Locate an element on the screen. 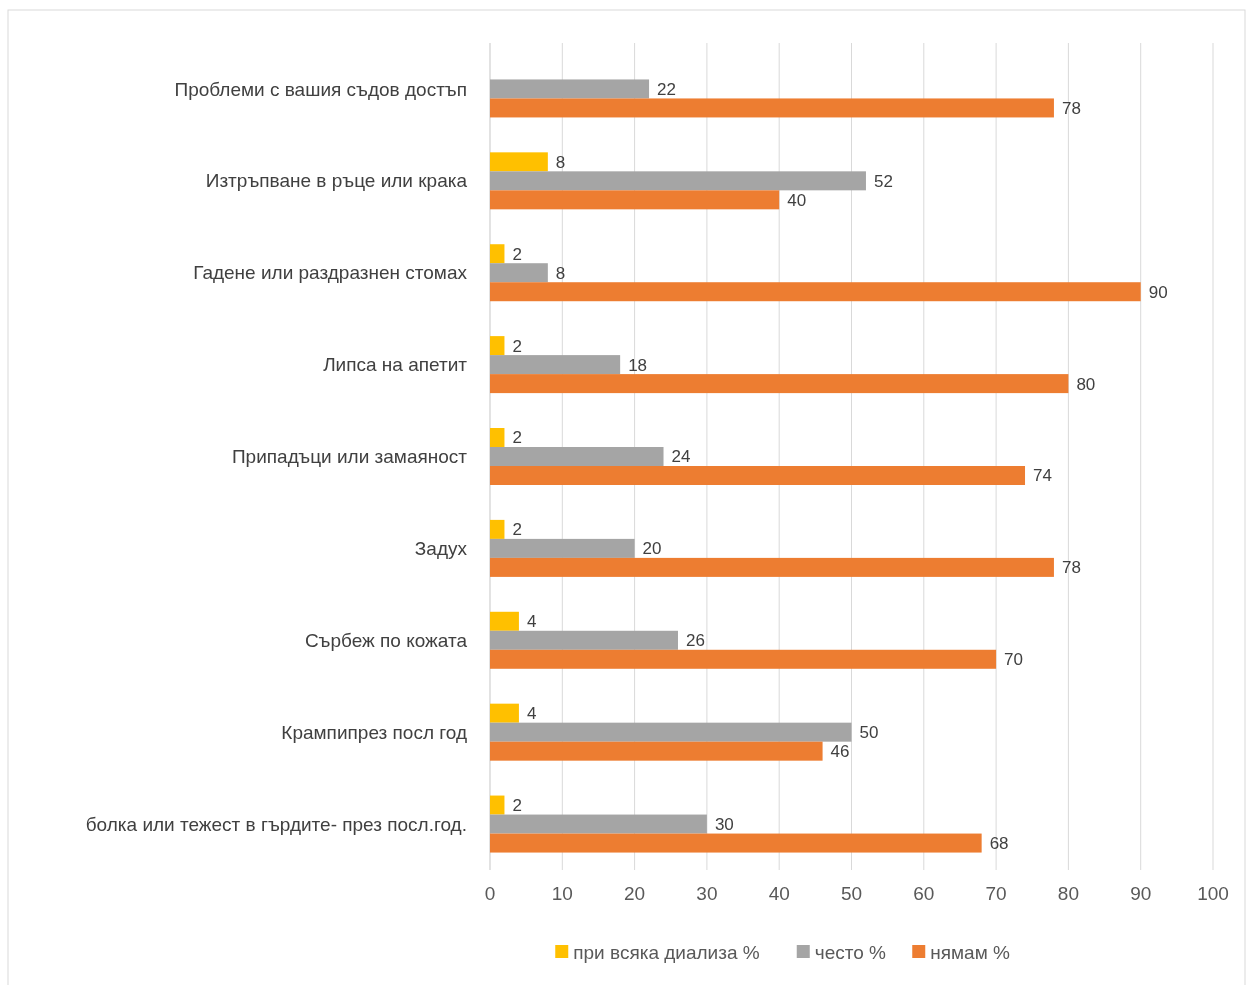 Image resolution: width=1252 pixels, height=985 pixels. data-label: 80 is located at coordinates (1086, 384).